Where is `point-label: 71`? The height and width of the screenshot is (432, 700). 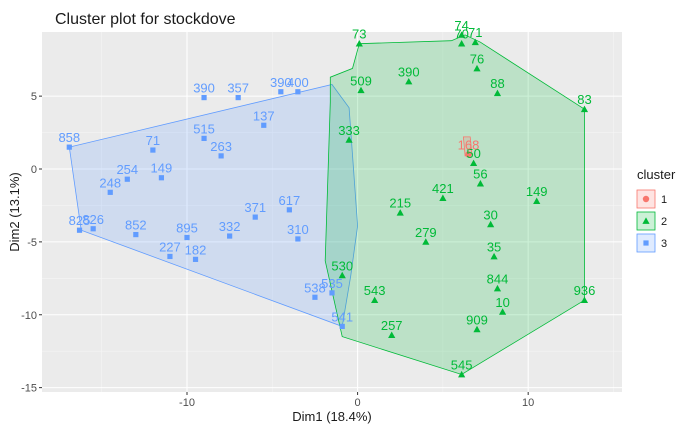
point-label: 71 is located at coordinates (153, 140).